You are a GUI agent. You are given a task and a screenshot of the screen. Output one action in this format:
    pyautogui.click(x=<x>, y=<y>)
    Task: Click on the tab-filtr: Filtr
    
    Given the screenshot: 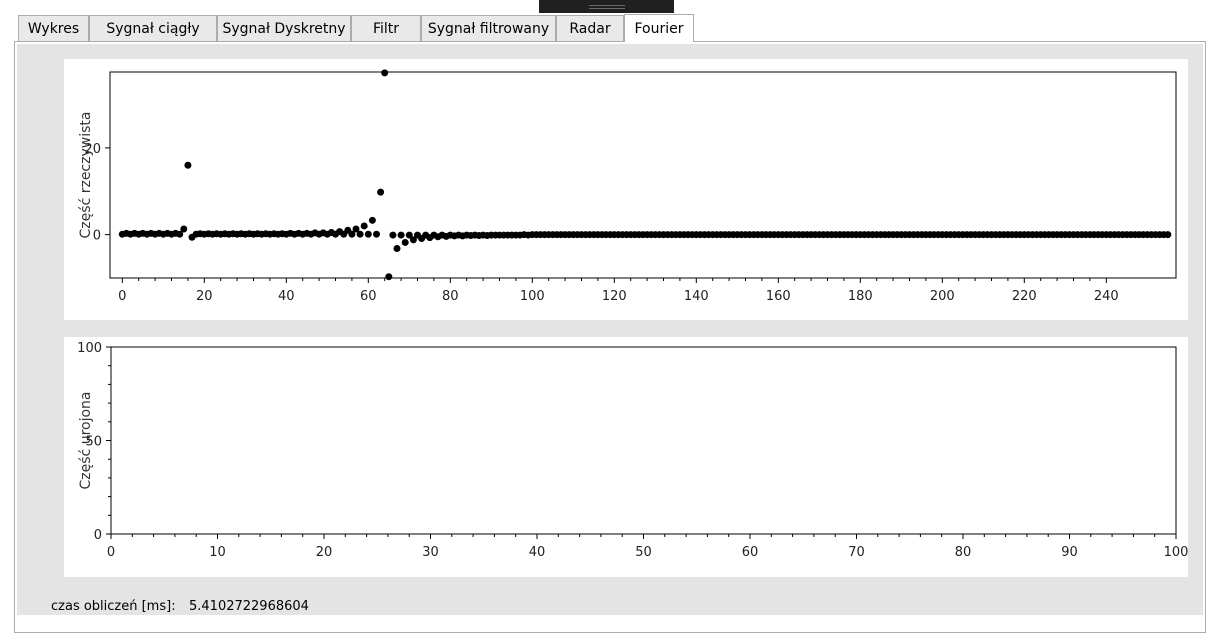 What is the action you would take?
    pyautogui.click(x=386, y=28)
    